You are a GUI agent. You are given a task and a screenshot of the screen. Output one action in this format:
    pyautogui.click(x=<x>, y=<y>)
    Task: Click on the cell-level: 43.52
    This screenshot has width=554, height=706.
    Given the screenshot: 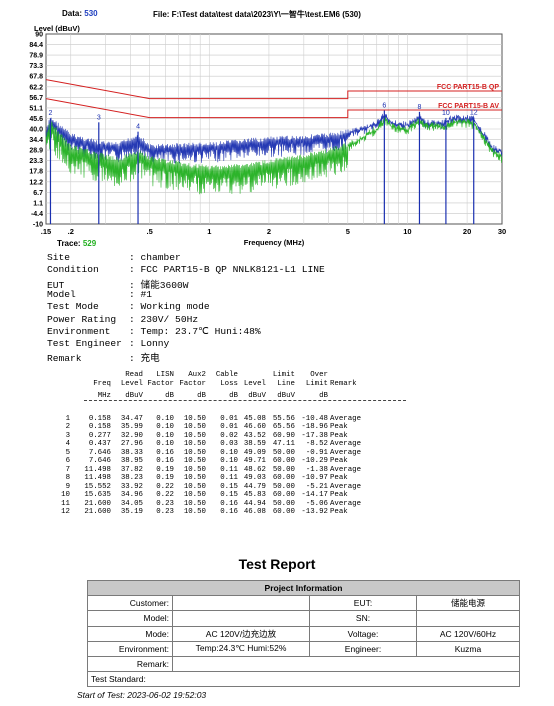 What is the action you would take?
    pyautogui.click(x=254, y=435)
    